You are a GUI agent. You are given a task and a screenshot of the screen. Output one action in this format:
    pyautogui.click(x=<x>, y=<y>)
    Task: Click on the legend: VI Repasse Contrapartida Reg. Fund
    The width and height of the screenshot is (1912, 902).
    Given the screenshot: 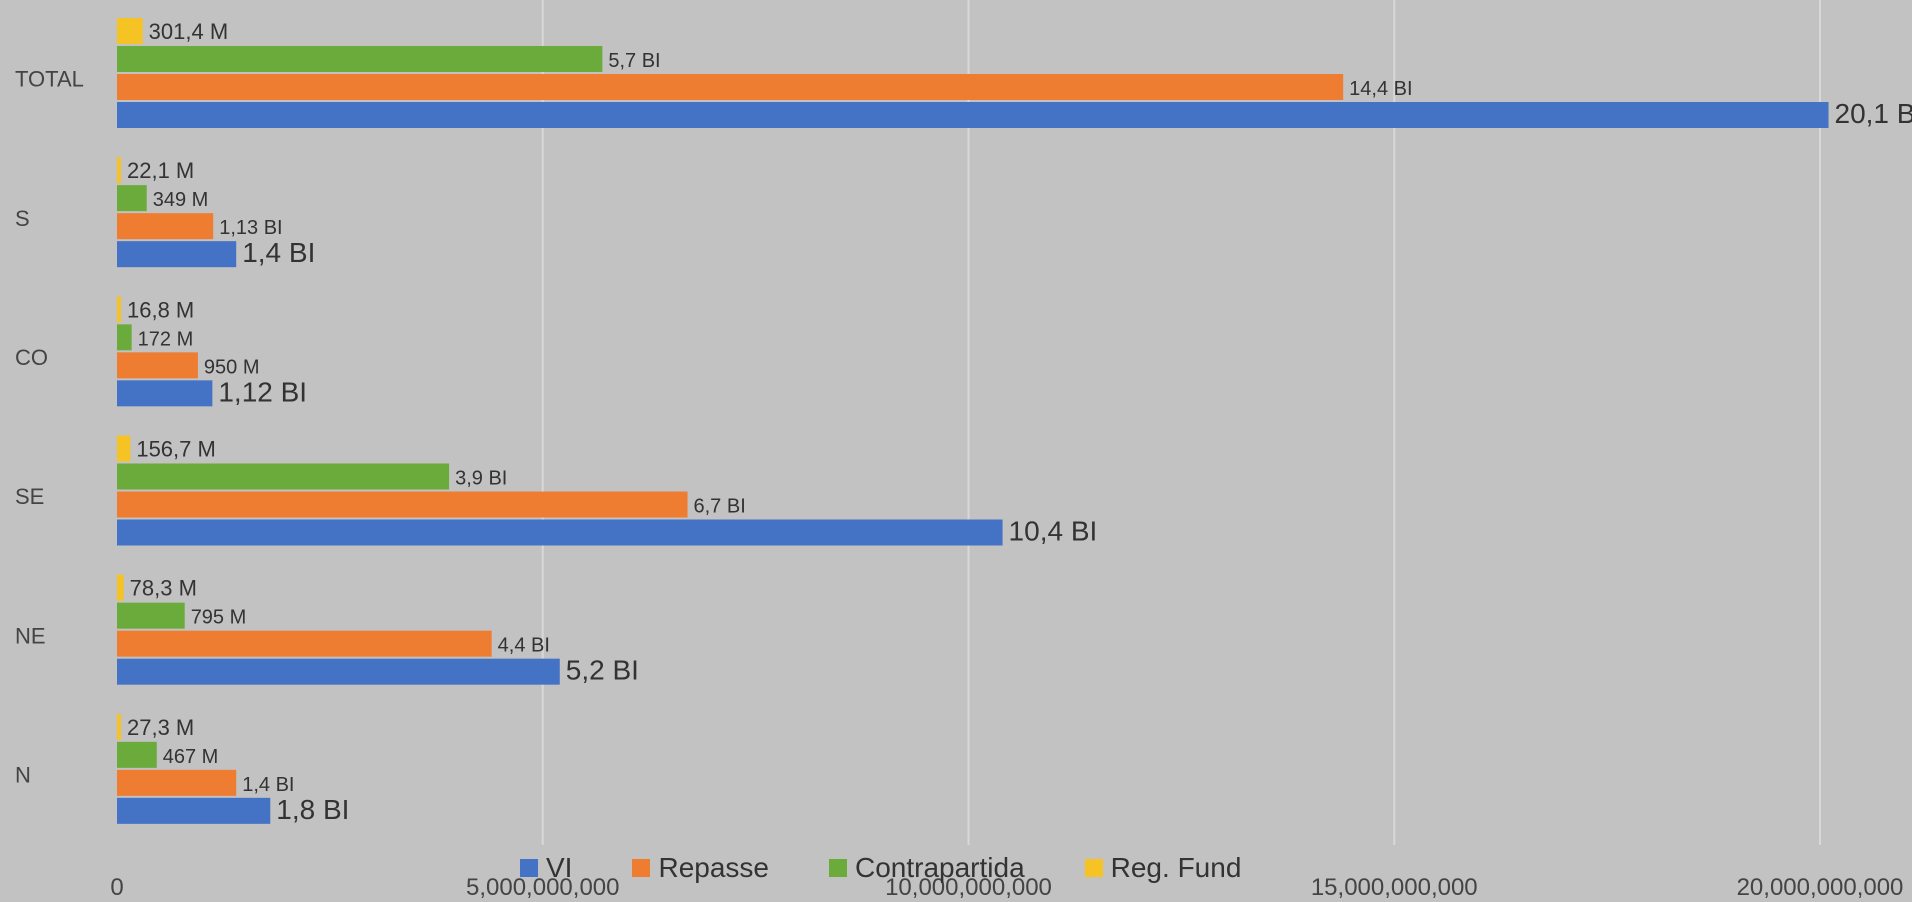 What is the action you would take?
    pyautogui.click(x=910, y=868)
    